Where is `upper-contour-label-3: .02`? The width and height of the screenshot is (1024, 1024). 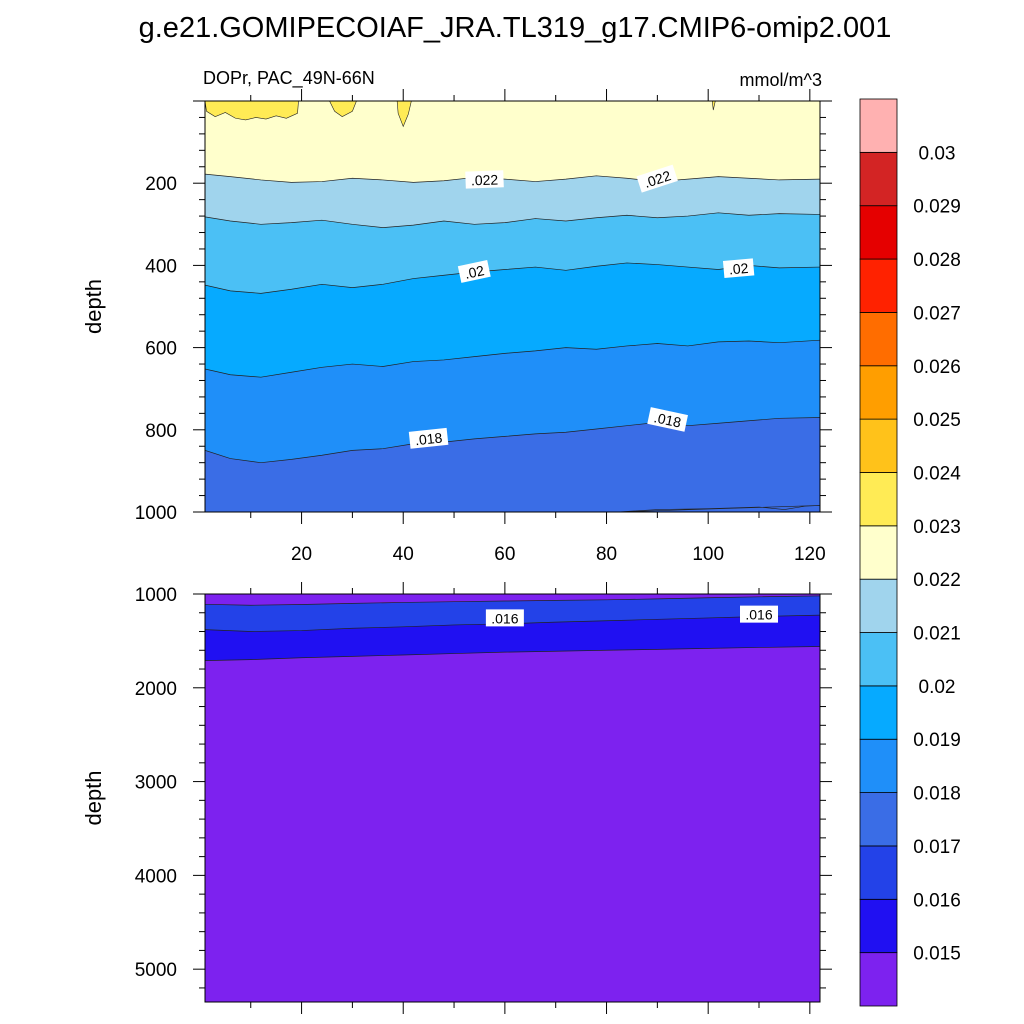
upper-contour-label-3: .02 is located at coordinates (738, 268).